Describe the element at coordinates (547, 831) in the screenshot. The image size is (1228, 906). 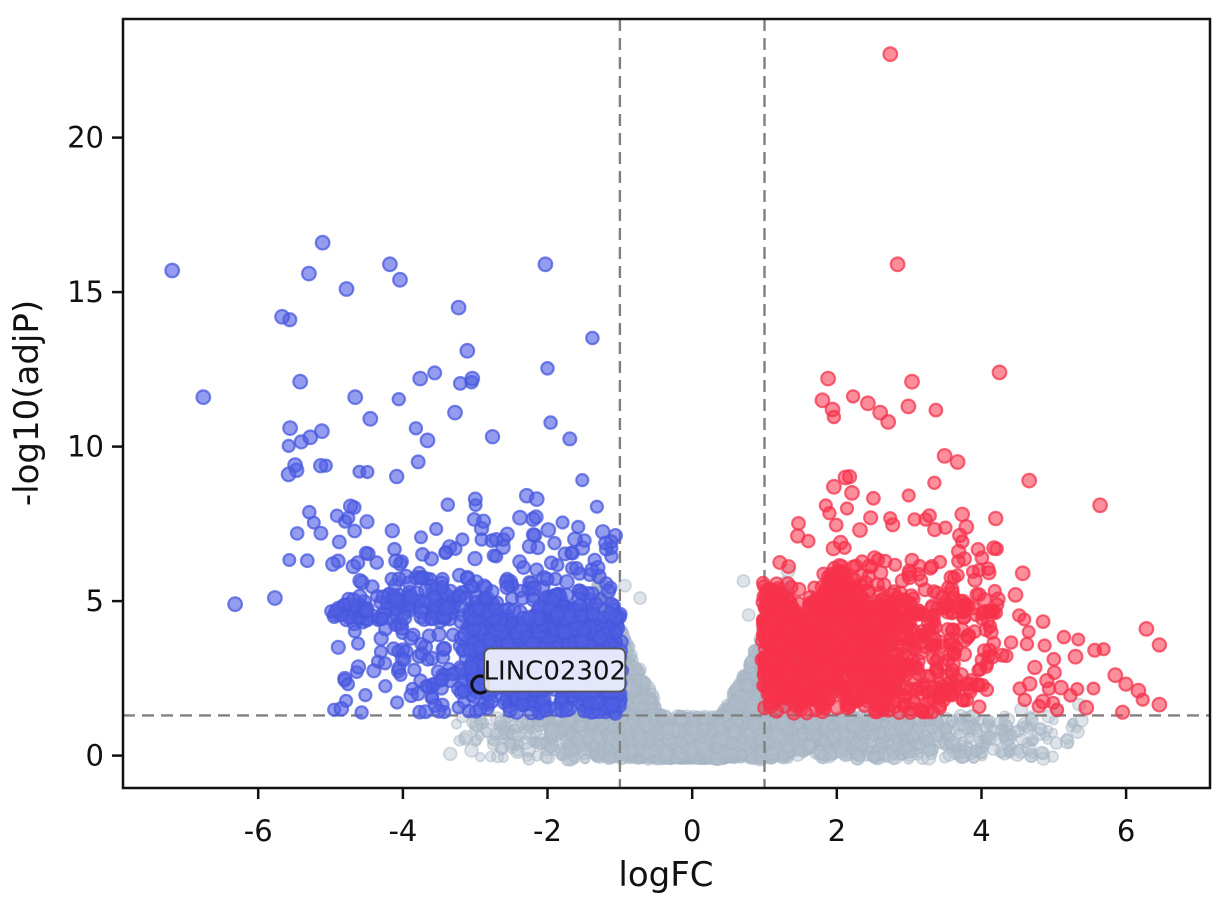
I see `x-tick-label: -2` at that location.